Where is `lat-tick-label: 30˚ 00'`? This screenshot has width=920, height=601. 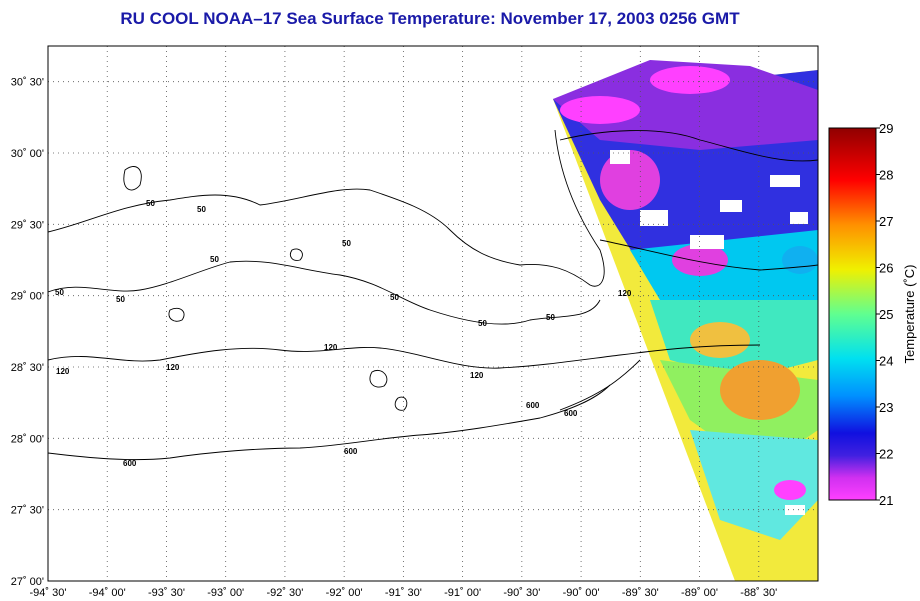
lat-tick-label: 30˚ 00' is located at coordinates (27, 154).